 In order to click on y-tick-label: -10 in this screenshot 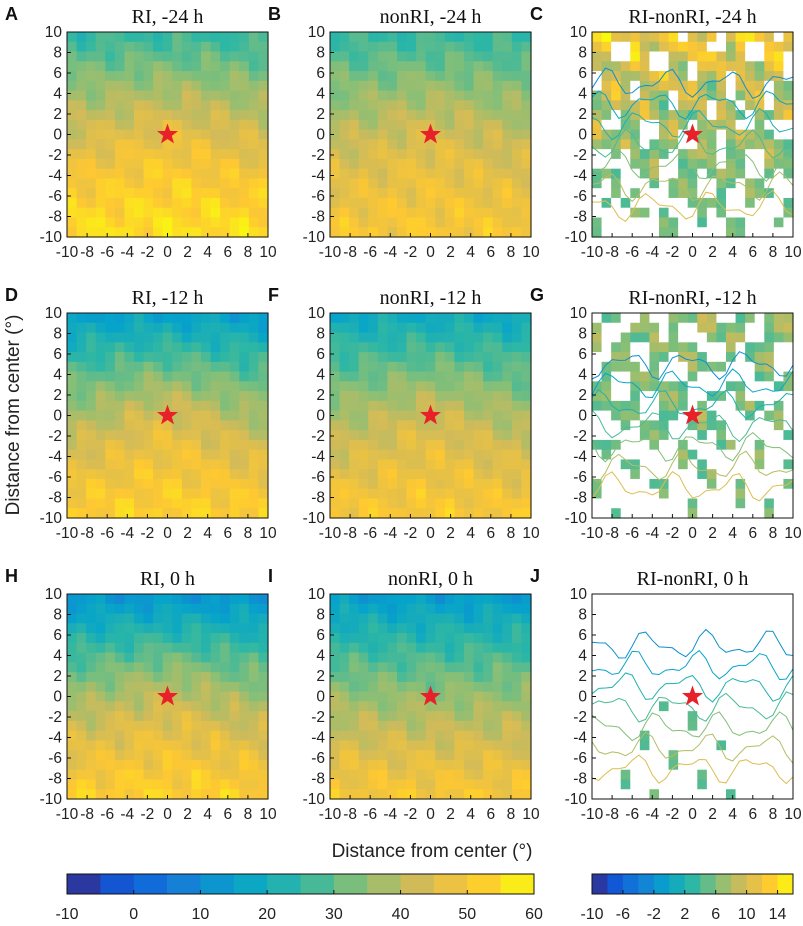, I will do `click(51, 799)`.